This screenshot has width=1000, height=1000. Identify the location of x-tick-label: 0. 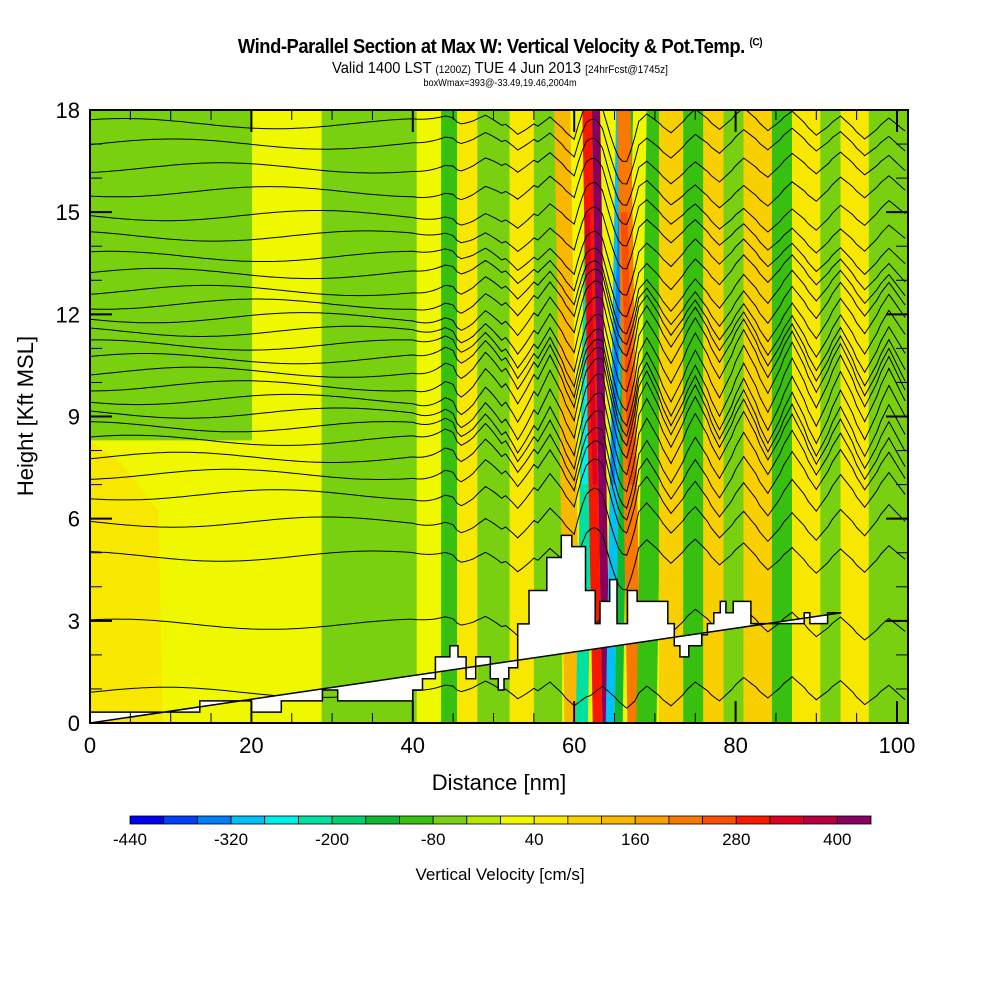
(90, 745).